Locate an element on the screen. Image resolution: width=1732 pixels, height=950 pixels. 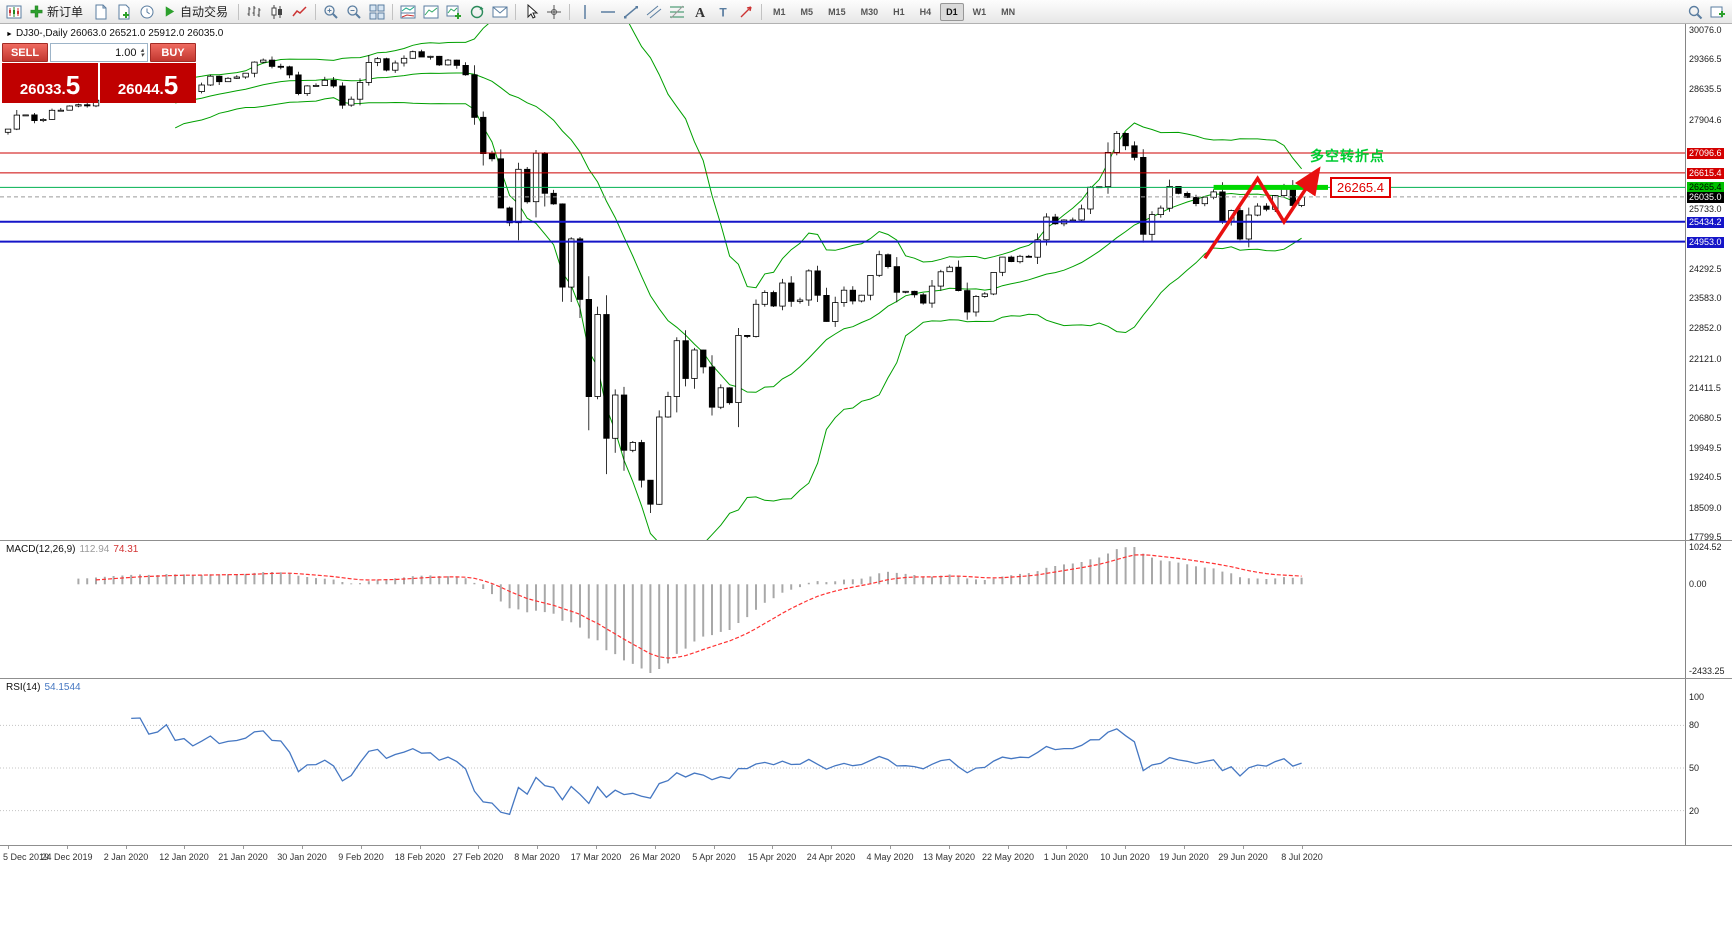
timeframe-h4-button: H4 is located at coordinates (925, 11).